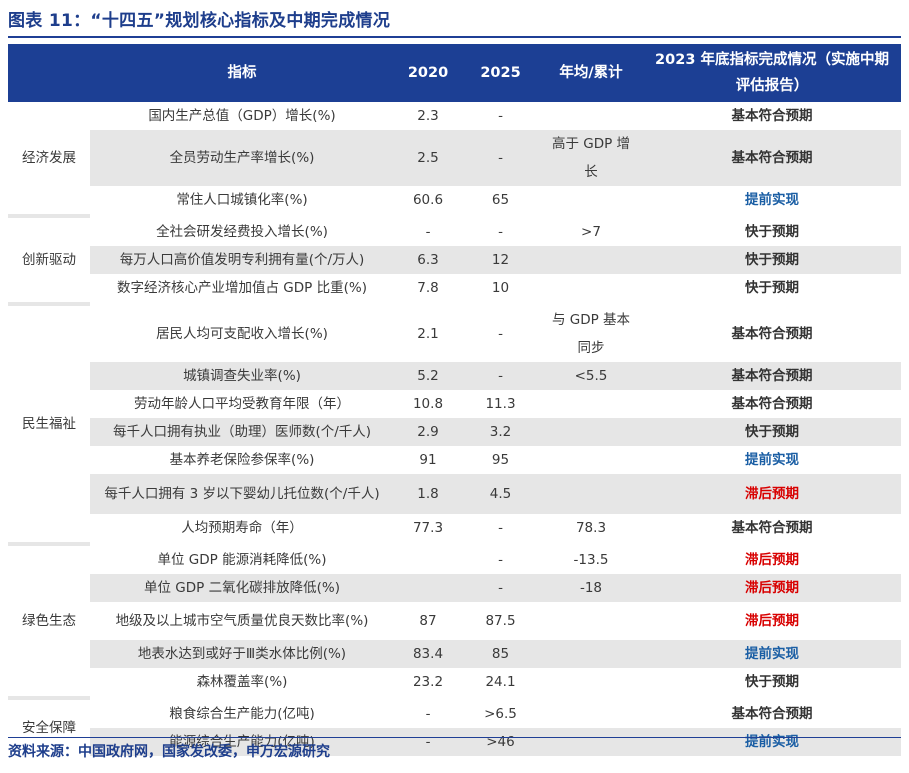  What do you see at coordinates (454, 289) in the screenshot?
I see `table-row: 数字经济核心产业增加值占 GDP 比重(%) 7.8 10 快于预期` at bounding box center [454, 289].